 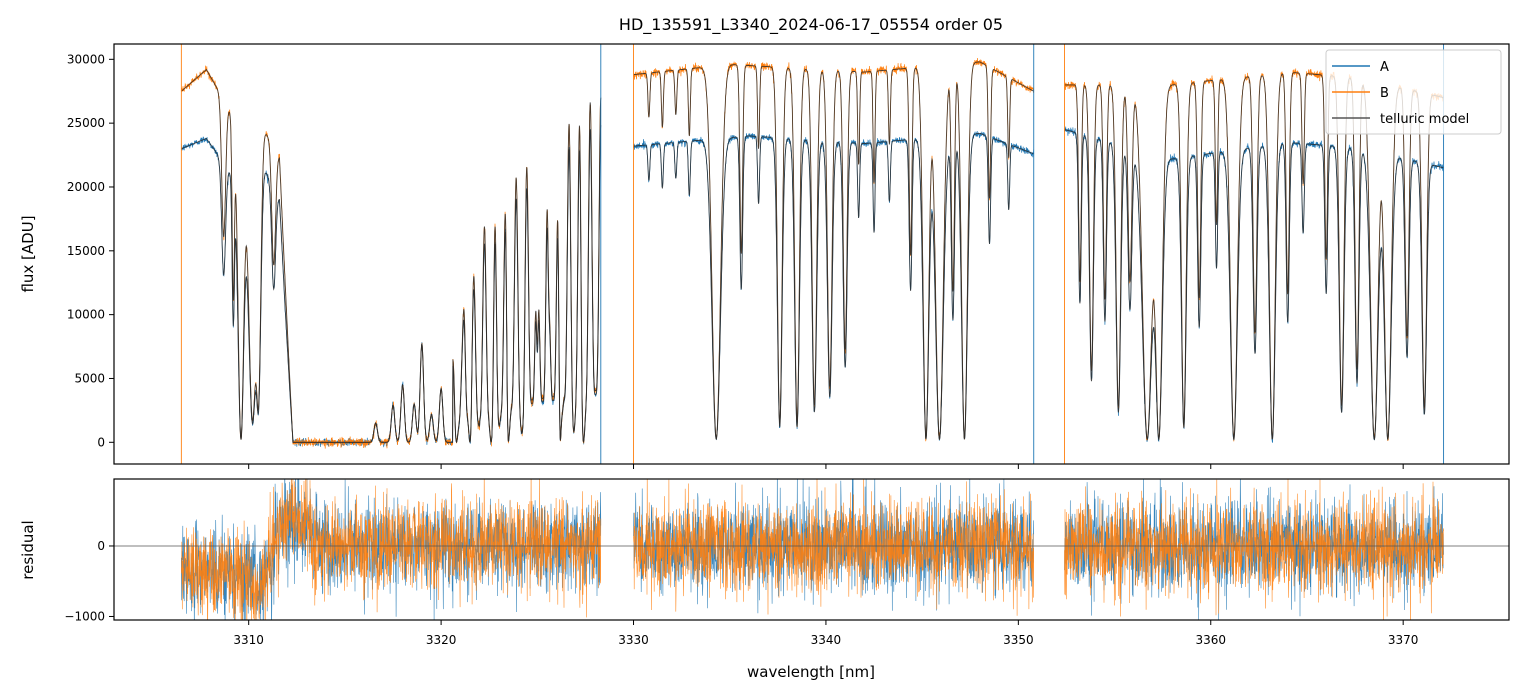 What do you see at coordinates (1424, 119) in the screenshot?
I see `legend-label-telluric: telluric model` at bounding box center [1424, 119].